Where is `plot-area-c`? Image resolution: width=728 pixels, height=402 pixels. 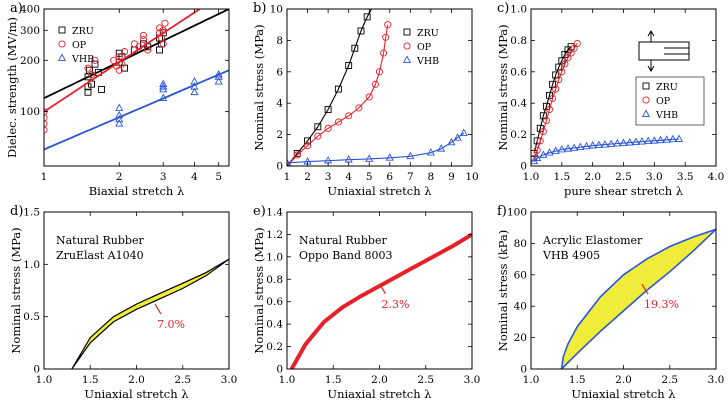 plot-area-c is located at coordinates (607, 102).